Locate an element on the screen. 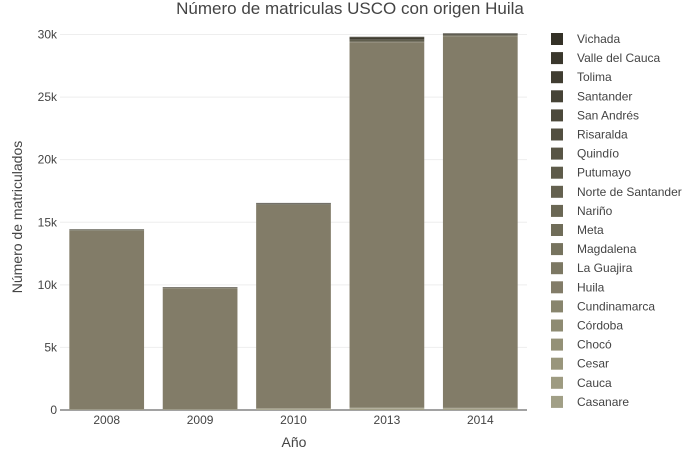 This screenshot has width=700, height=450. x-tick-label: 2013 is located at coordinates (387, 420).